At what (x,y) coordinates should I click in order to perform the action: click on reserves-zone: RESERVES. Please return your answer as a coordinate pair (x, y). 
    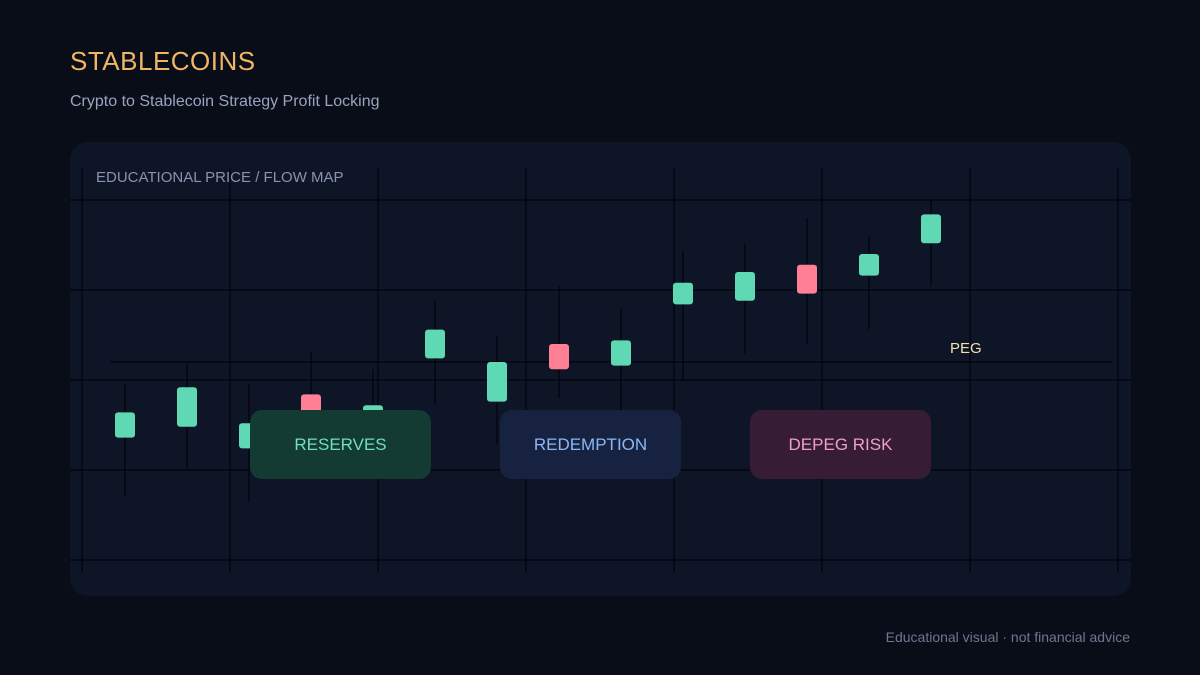
    Looking at the image, I should click on (340, 444).